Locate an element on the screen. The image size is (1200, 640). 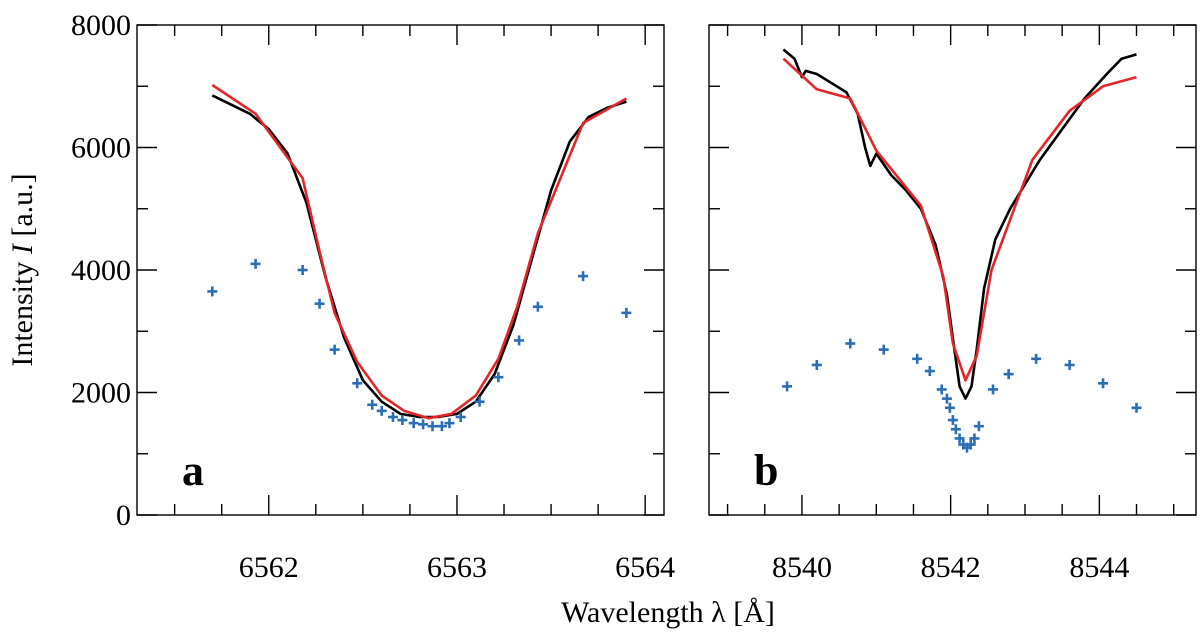
x-axis-title: Wavelength λ [Å] is located at coordinates (668, 612).